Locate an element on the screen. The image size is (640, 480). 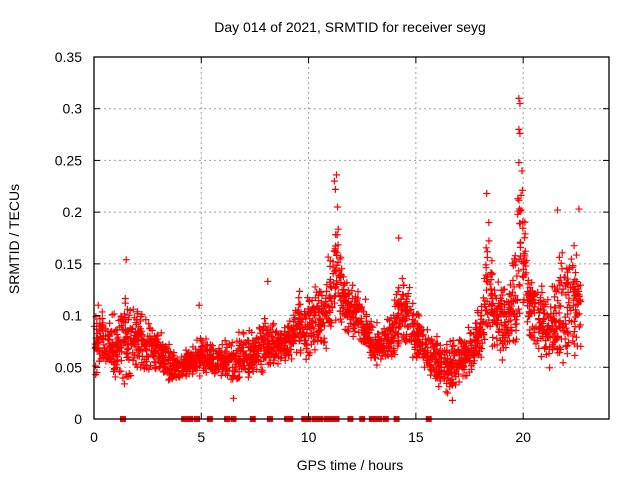
x-tick-label: 5 is located at coordinates (201, 437).